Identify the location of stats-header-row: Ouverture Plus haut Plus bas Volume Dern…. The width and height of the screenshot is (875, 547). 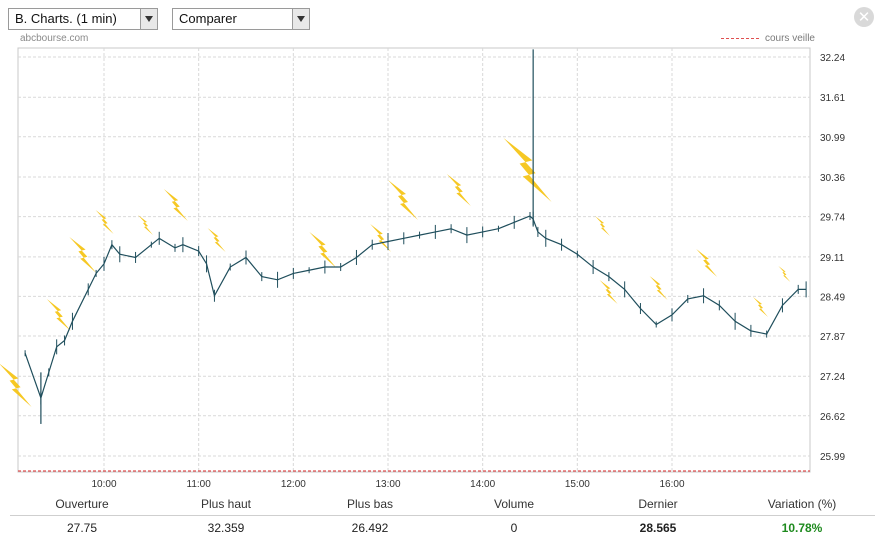
(442, 504).